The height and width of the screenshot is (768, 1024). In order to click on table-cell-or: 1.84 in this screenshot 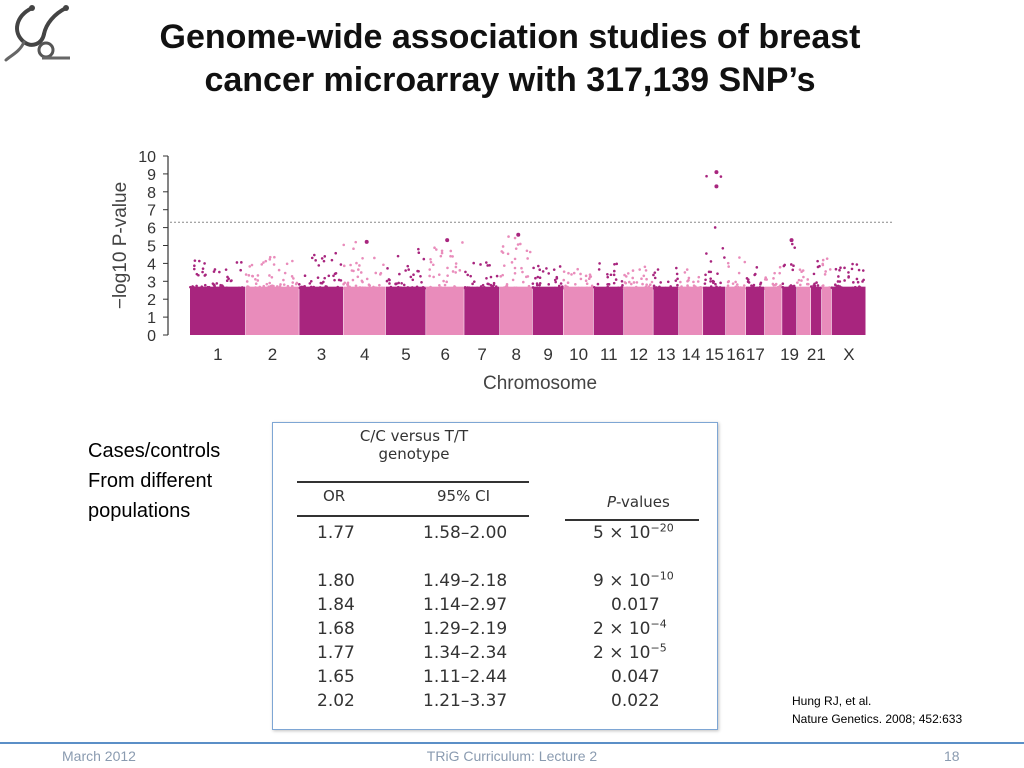, I will do `click(336, 605)`.